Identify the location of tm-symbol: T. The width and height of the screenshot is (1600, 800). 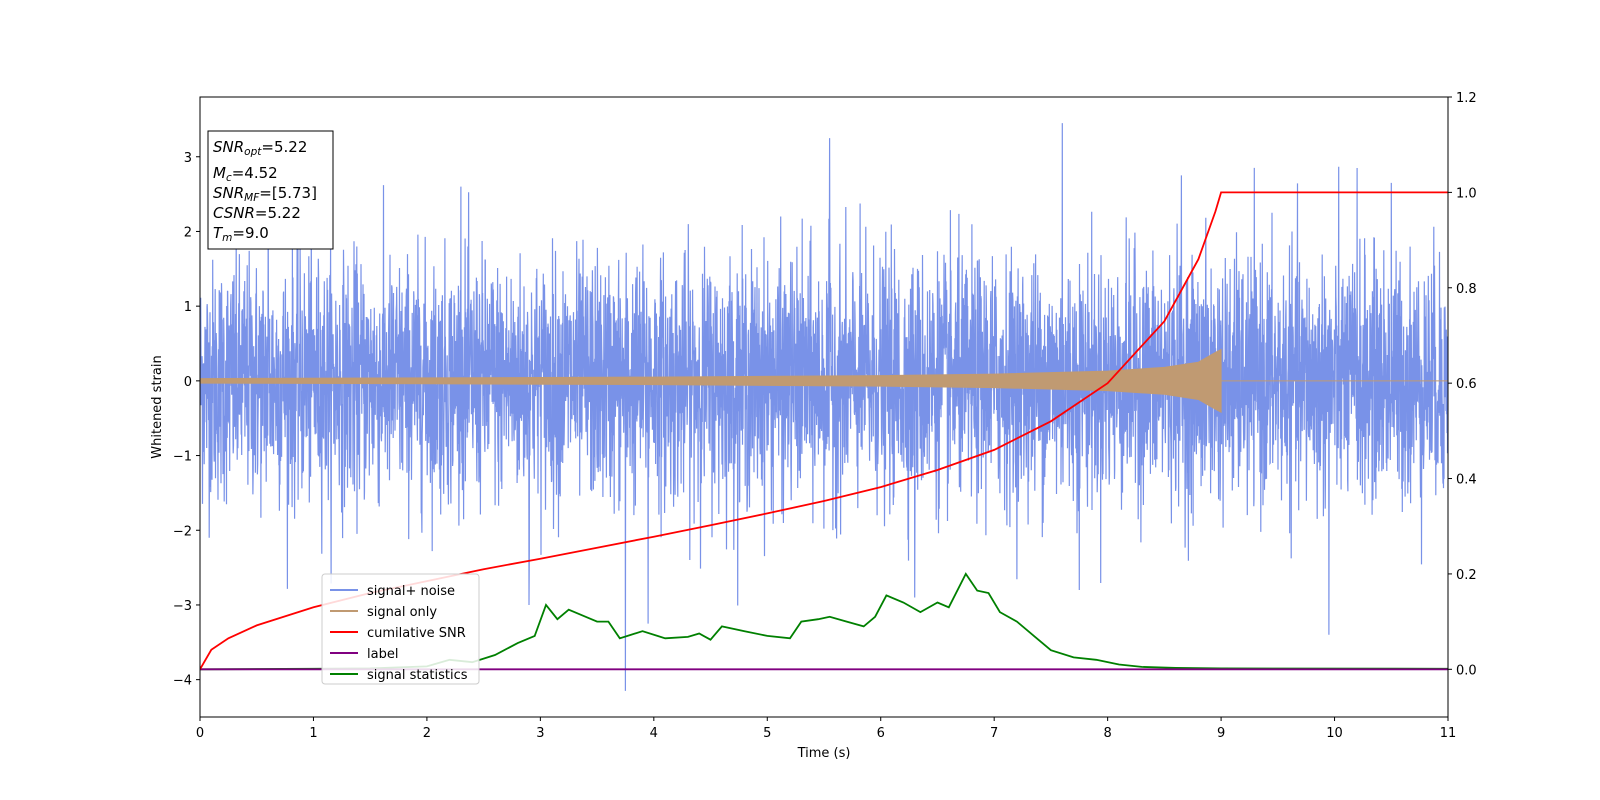
(218, 233).